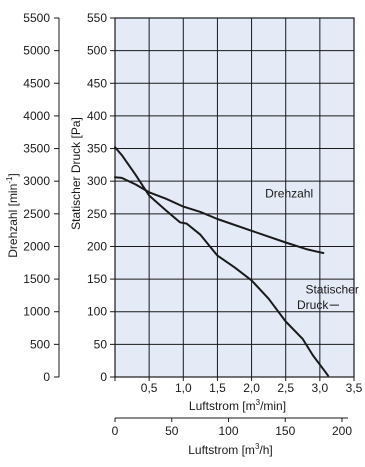 Image resolution: width=365 pixels, height=467 pixels. Describe the element at coordinates (46, 377) in the screenshot. I see `y-left-tick-label: 0` at that location.